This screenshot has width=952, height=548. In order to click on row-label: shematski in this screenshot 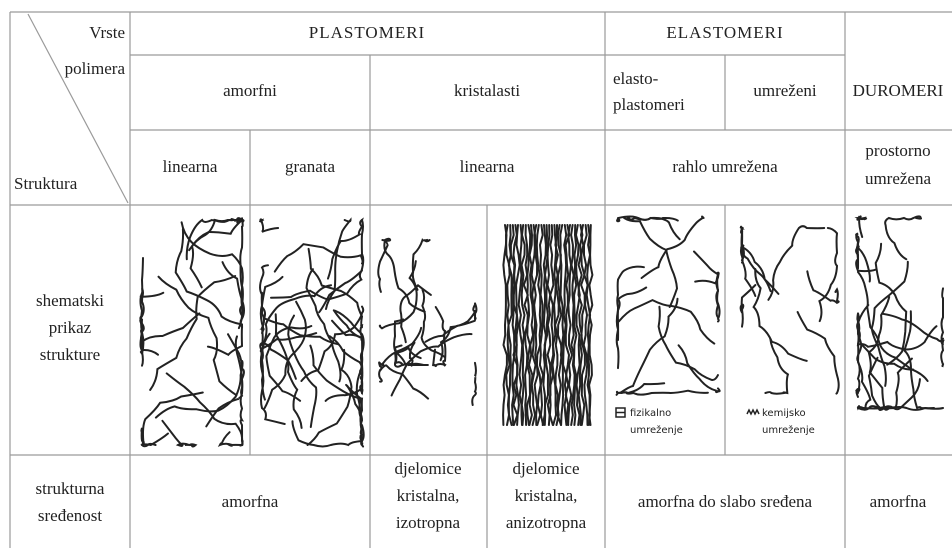, I will do `click(70, 300)`.